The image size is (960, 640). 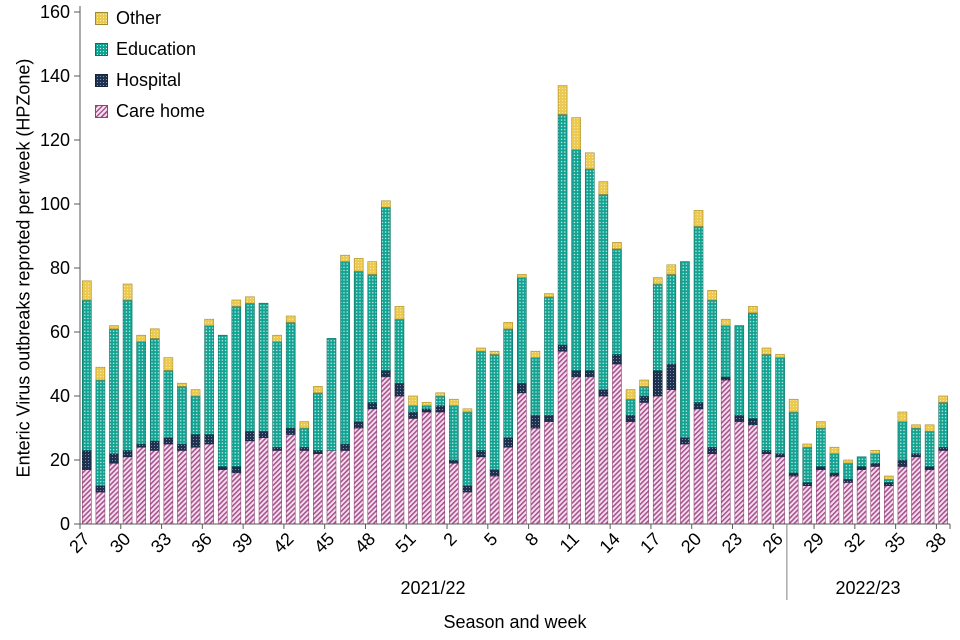 I want to click on legend-label-hospital: Hospital, so click(x=149, y=80).